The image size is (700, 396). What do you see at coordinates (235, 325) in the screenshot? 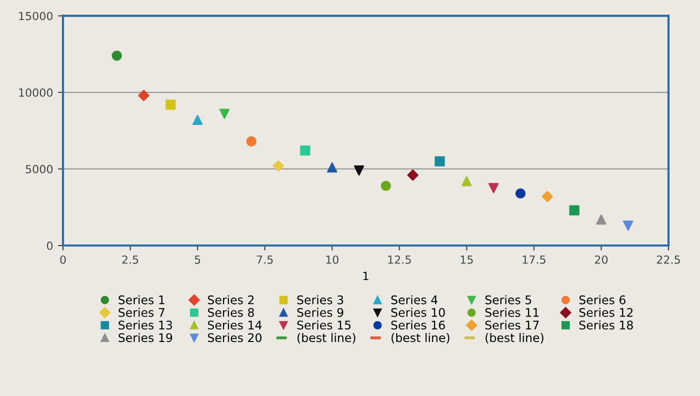
I see `legend-label: Series 14` at bounding box center [235, 325].